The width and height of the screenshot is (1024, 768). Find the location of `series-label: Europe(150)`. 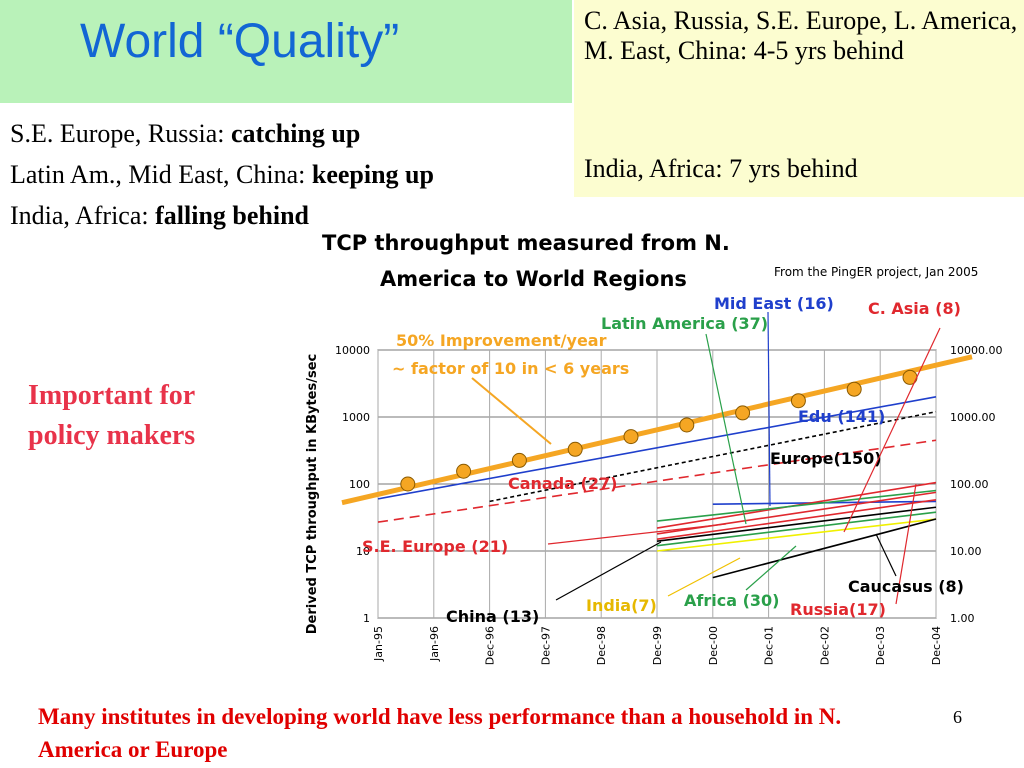

series-label: Europe(150) is located at coordinates (826, 458).